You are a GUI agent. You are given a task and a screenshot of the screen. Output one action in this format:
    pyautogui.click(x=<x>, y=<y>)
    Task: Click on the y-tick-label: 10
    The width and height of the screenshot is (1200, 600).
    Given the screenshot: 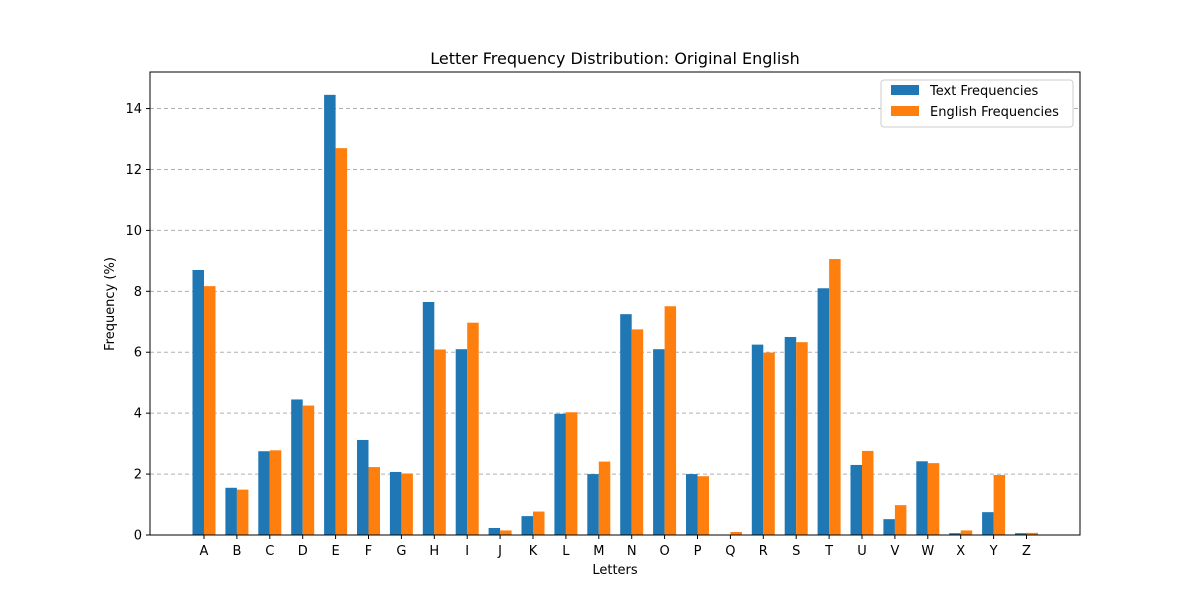 What is the action you would take?
    pyautogui.click(x=133, y=231)
    